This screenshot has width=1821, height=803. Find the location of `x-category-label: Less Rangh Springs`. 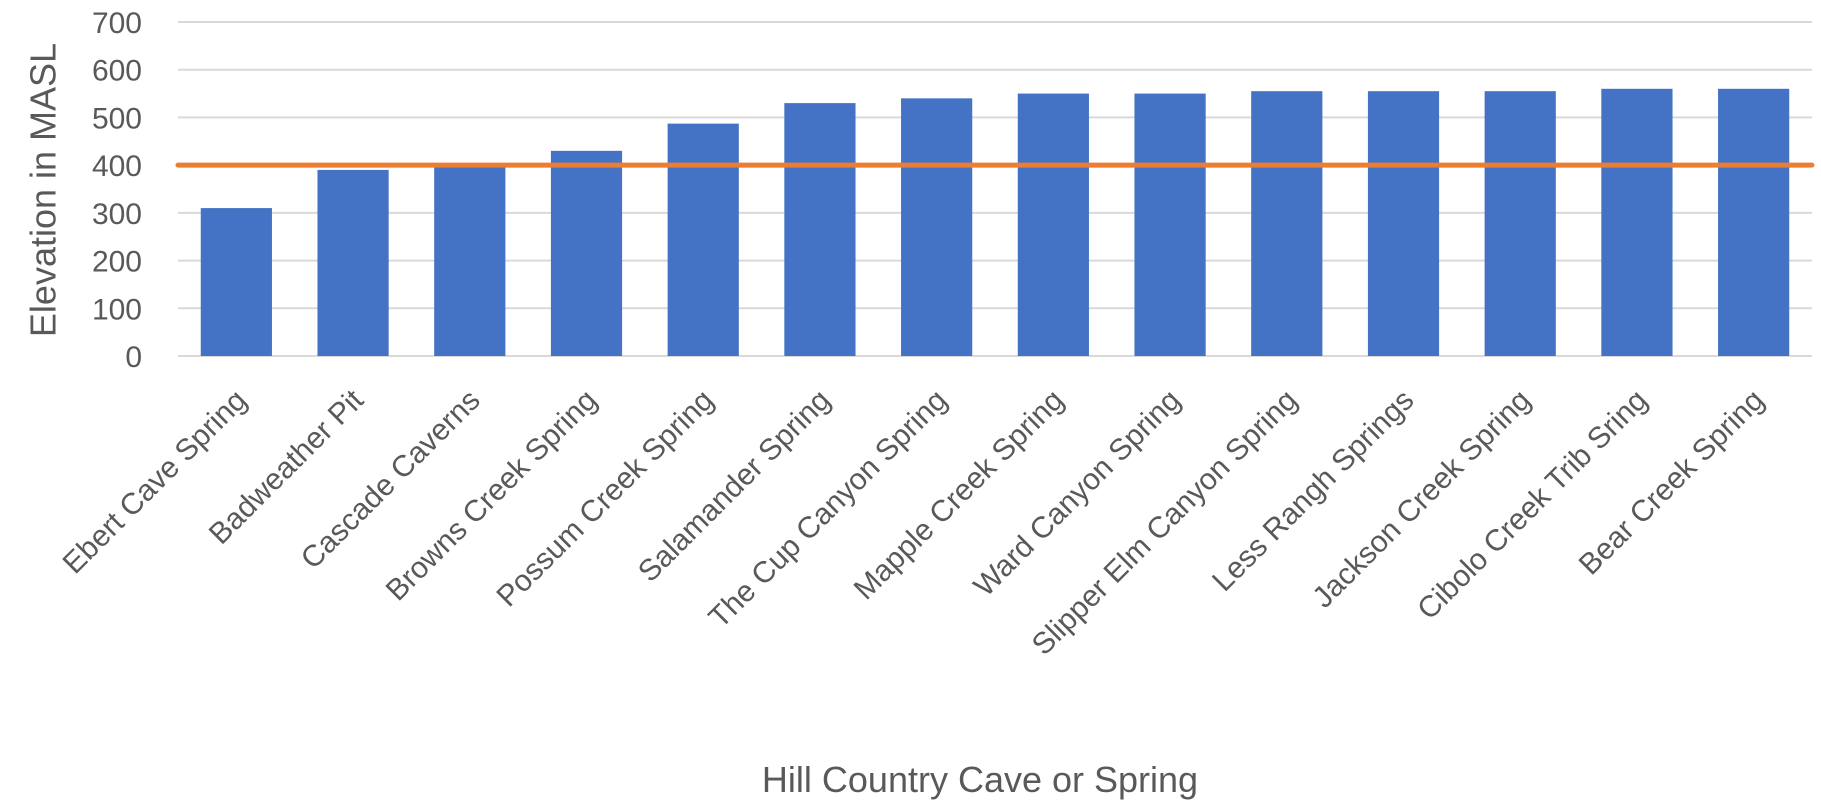

x-category-label: Less Rangh Springs is located at coordinates (1313, 491).